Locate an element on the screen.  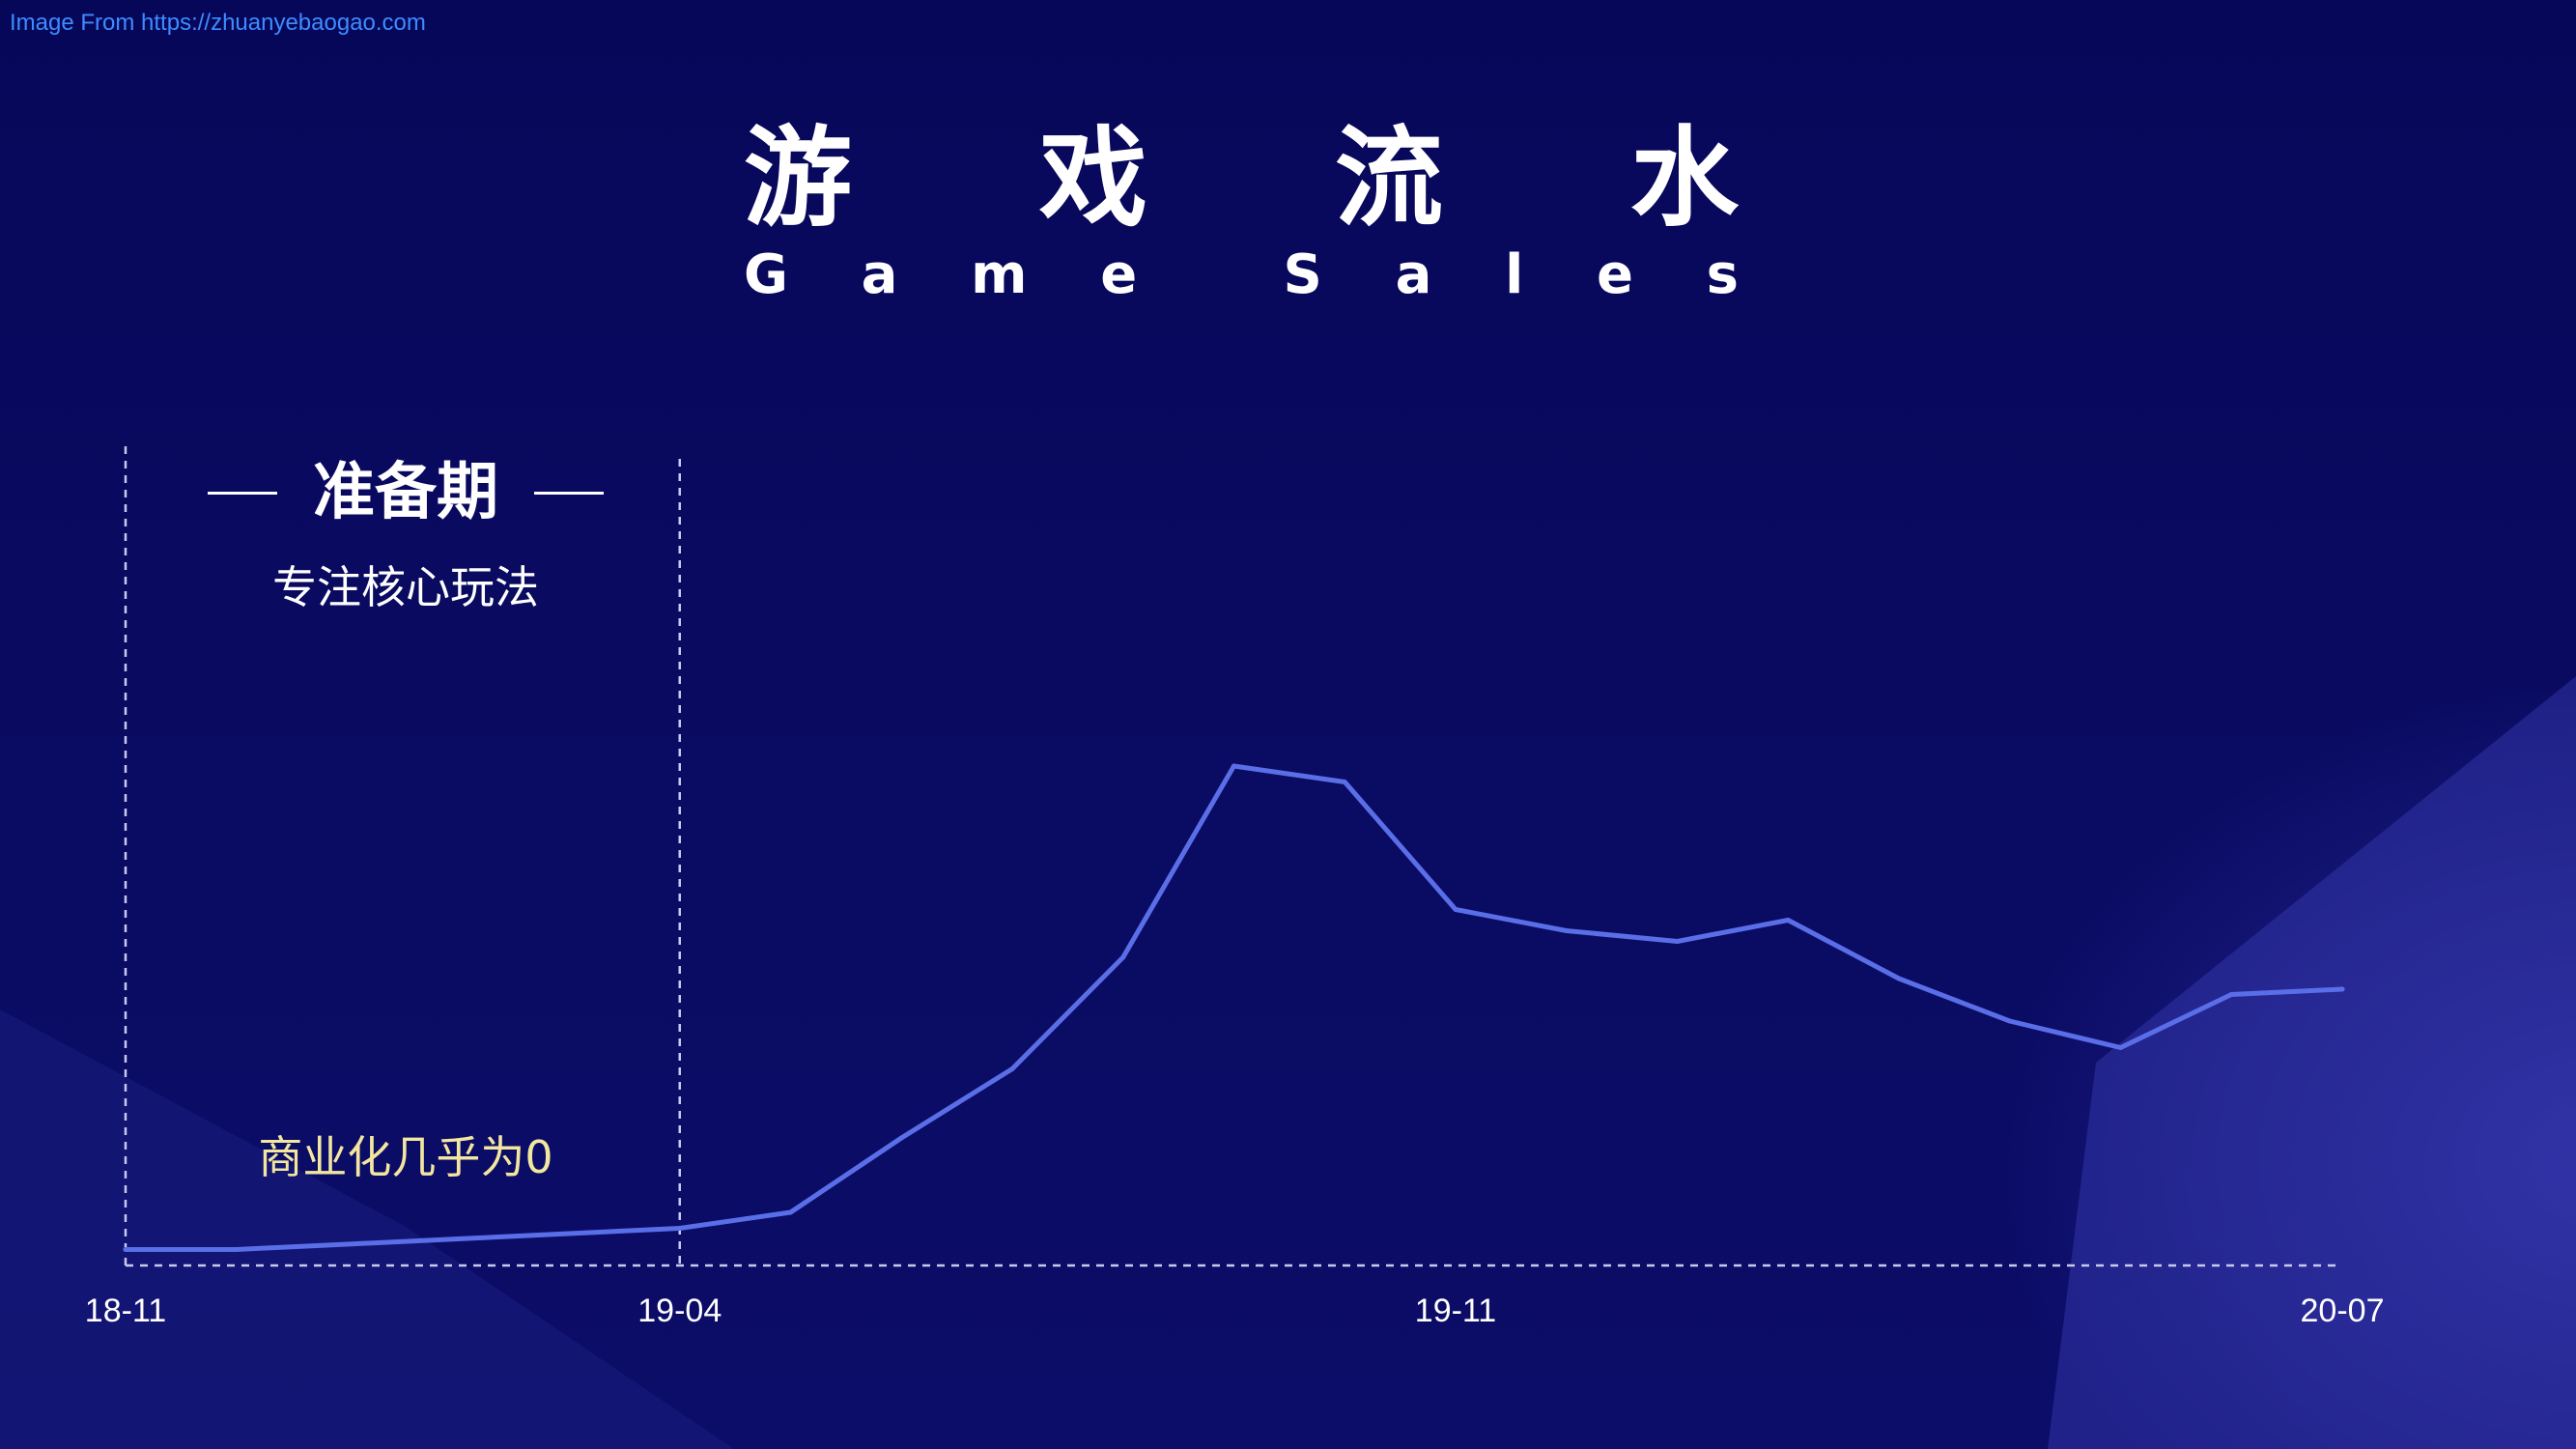
phase-label: 准备期 is located at coordinates (405, 492).